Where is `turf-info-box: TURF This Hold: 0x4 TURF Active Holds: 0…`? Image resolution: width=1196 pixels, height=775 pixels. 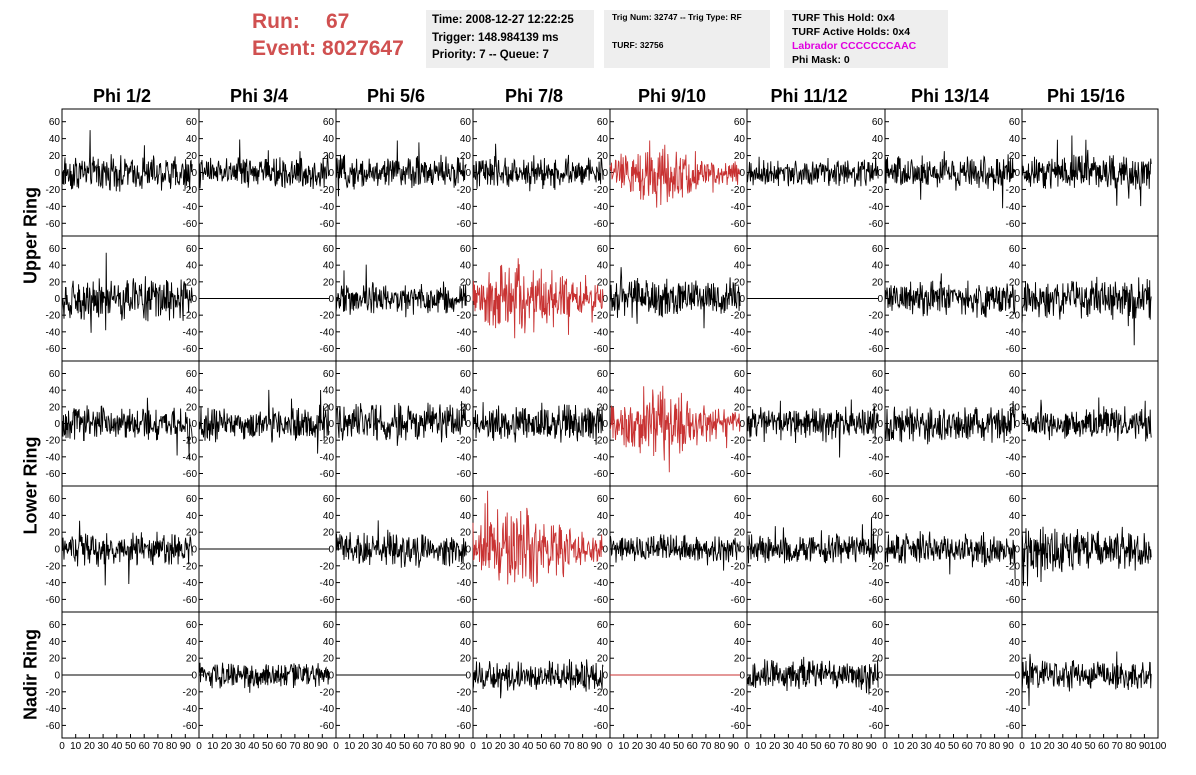
turf-info-box: TURF This Hold: 0x4 TURF Active Holds: 0… is located at coordinates (866, 39).